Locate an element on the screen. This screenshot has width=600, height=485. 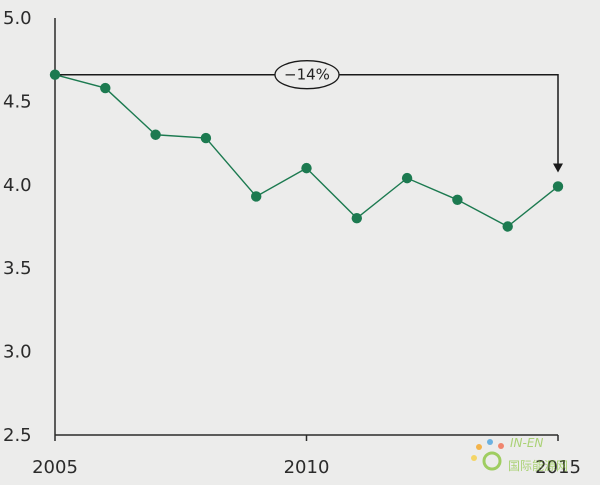
sun-icon is located at coordinates (487, 455).